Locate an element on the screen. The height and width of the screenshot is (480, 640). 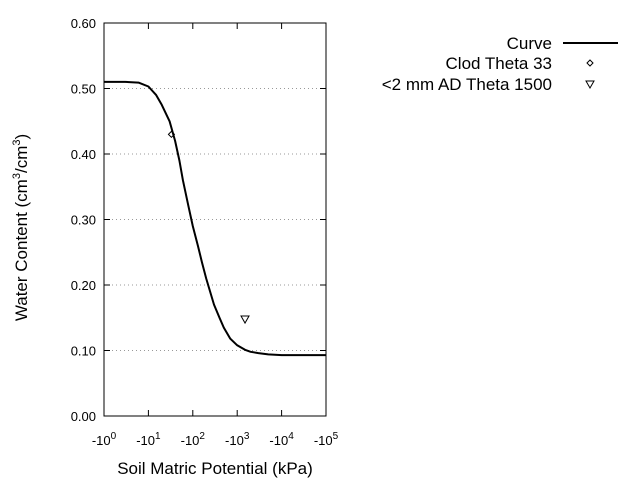
x-tick-label-exp: 3 is located at coordinates (247, 436).